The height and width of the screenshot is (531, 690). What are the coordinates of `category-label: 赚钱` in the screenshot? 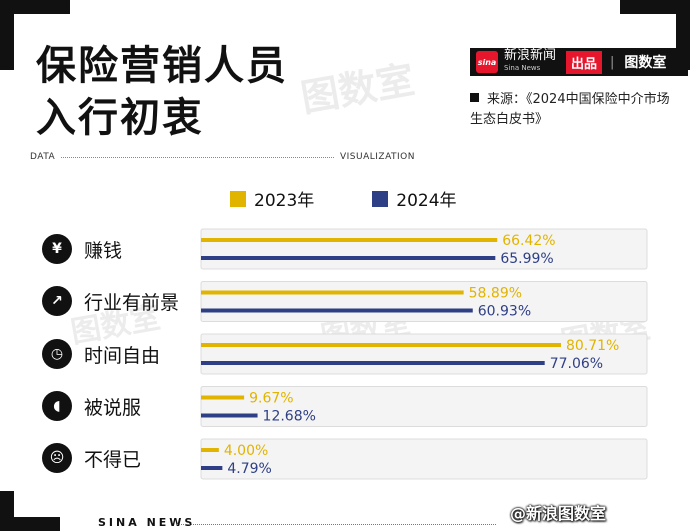 It's located at (103, 250).